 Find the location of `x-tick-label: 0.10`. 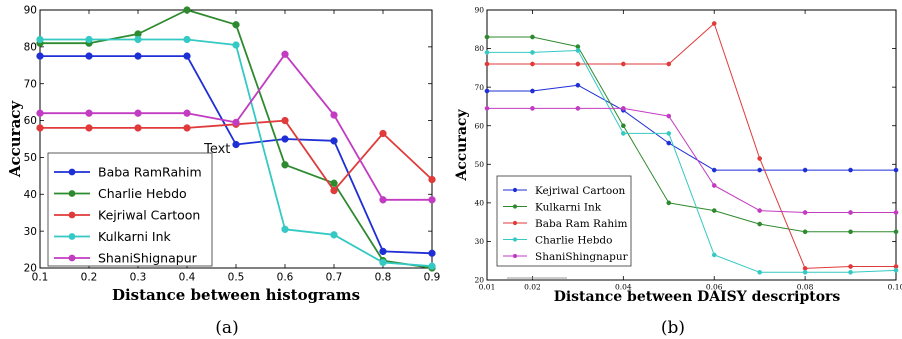

x-tick-label: 0.10 is located at coordinates (895, 287).